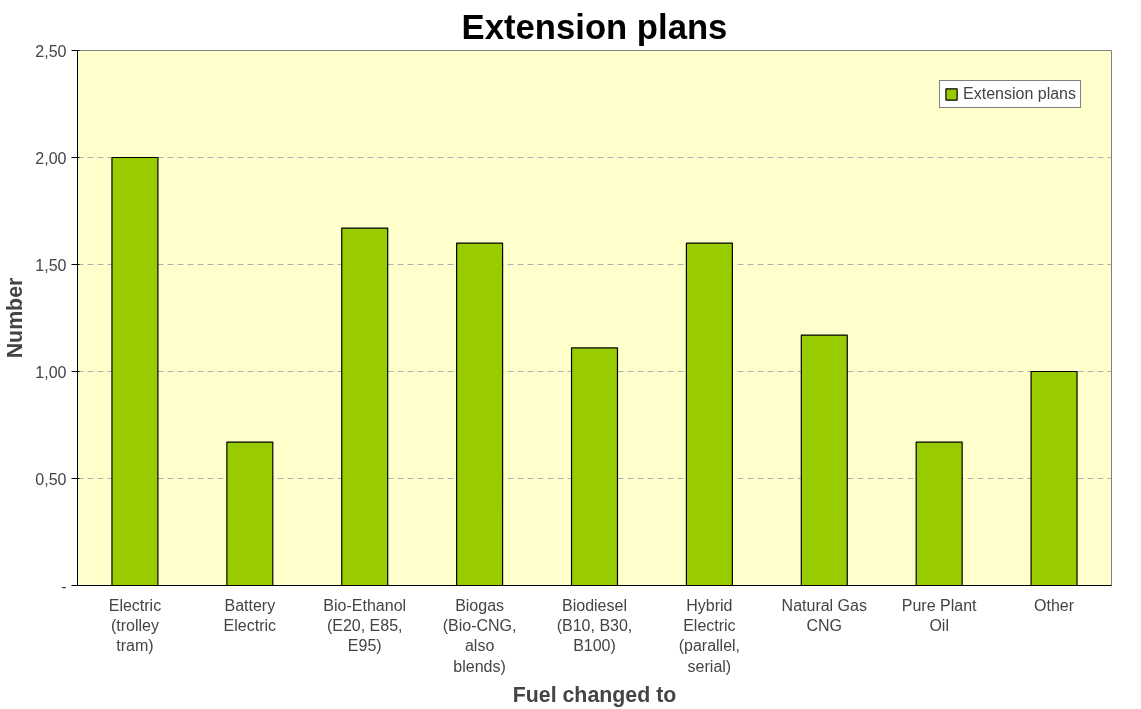 This screenshot has height=709, width=1141. What do you see at coordinates (594, 694) in the screenshot?
I see `x-axis-title: Fuel changed to` at bounding box center [594, 694].